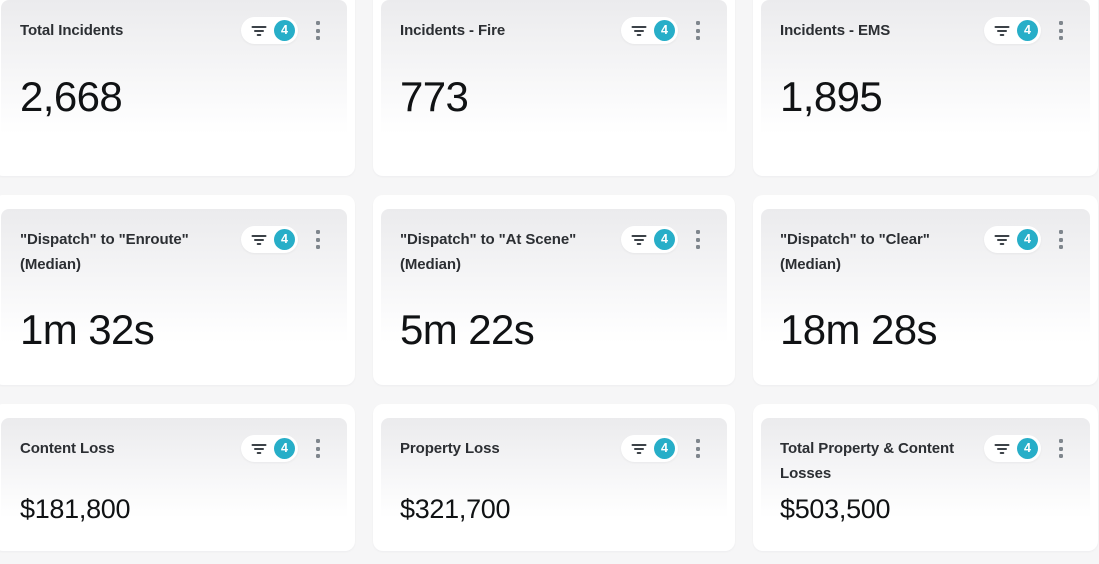 This screenshot has width=1099, height=564. Describe the element at coordinates (71, 96) in the screenshot. I see `card-value: 2,668` at that location.